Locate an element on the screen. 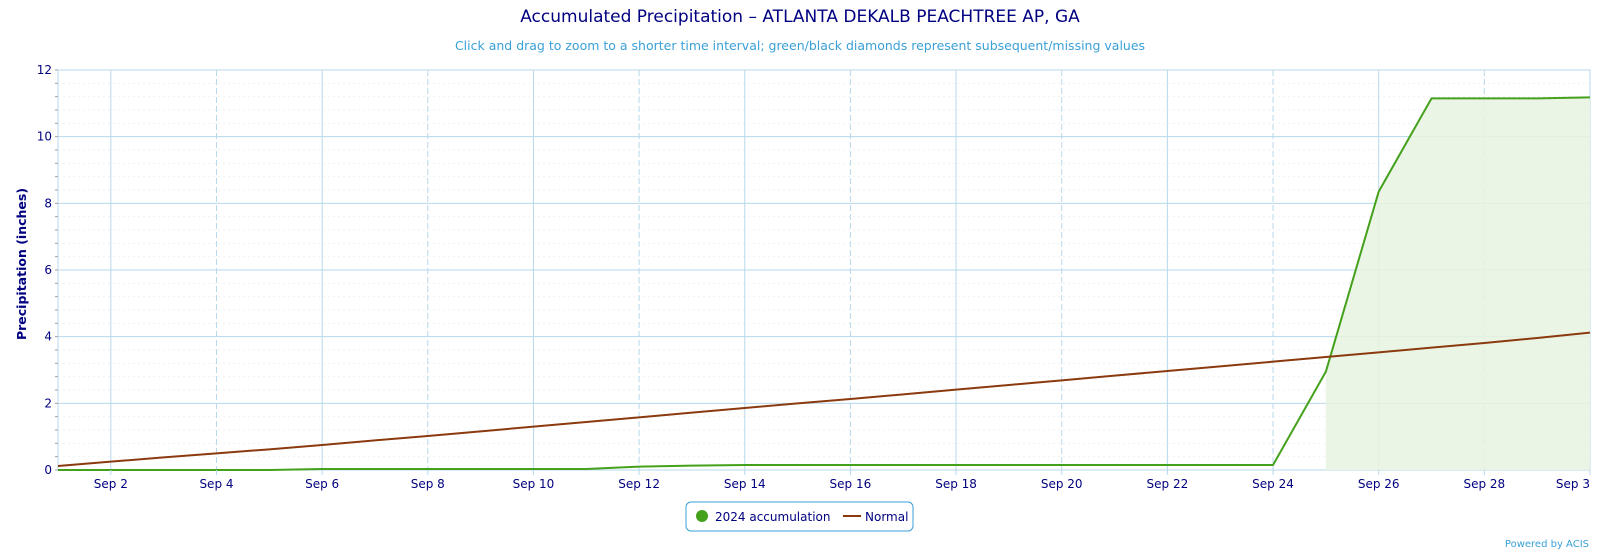 This screenshot has height=552, width=1600. x-tick-label: Sep 3 is located at coordinates (1573, 484).